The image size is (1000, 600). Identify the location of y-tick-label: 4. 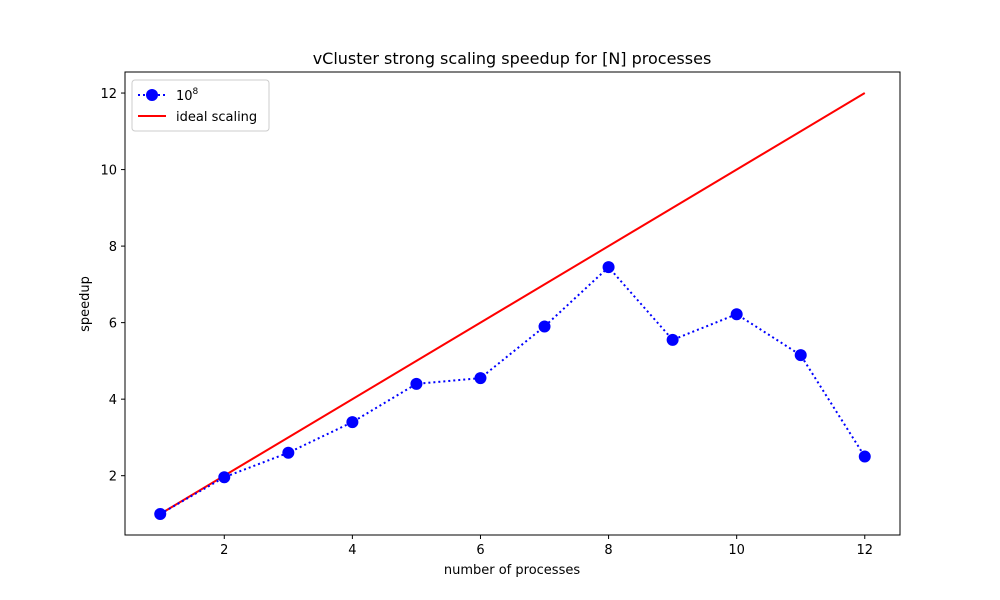
(113, 400).